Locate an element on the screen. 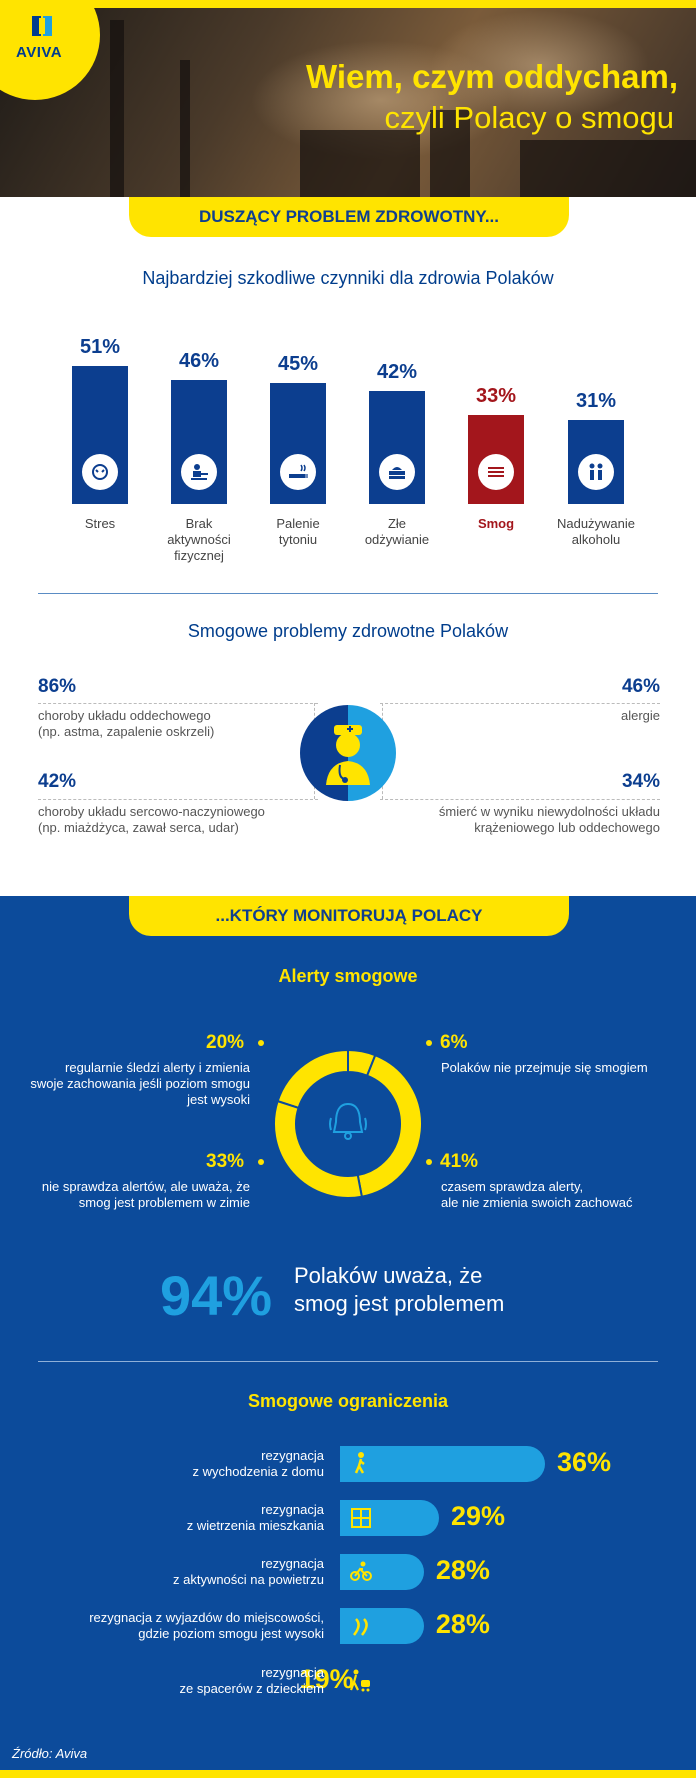 The height and width of the screenshot is (1778, 696). health-label: alergie is located at coordinates (640, 715).